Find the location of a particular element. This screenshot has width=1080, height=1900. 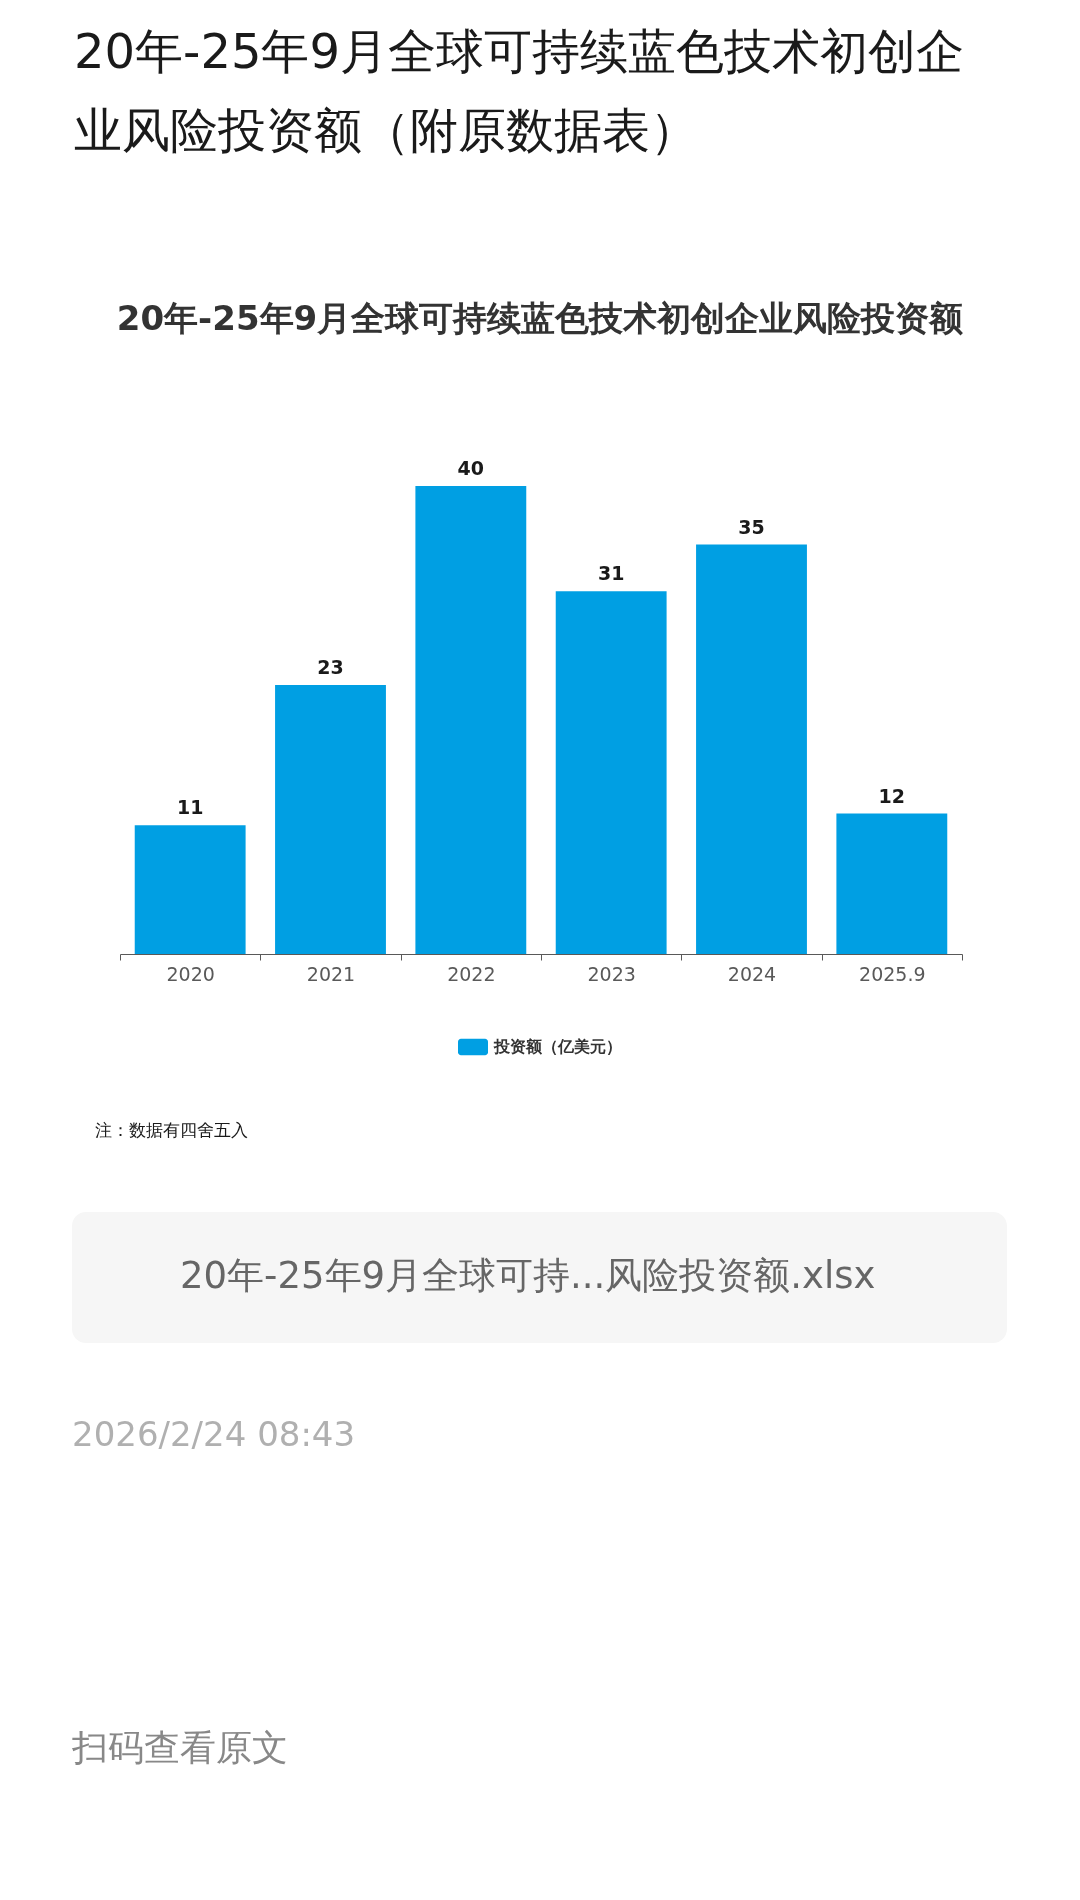

x-tick-label: 2020 is located at coordinates (190, 973).